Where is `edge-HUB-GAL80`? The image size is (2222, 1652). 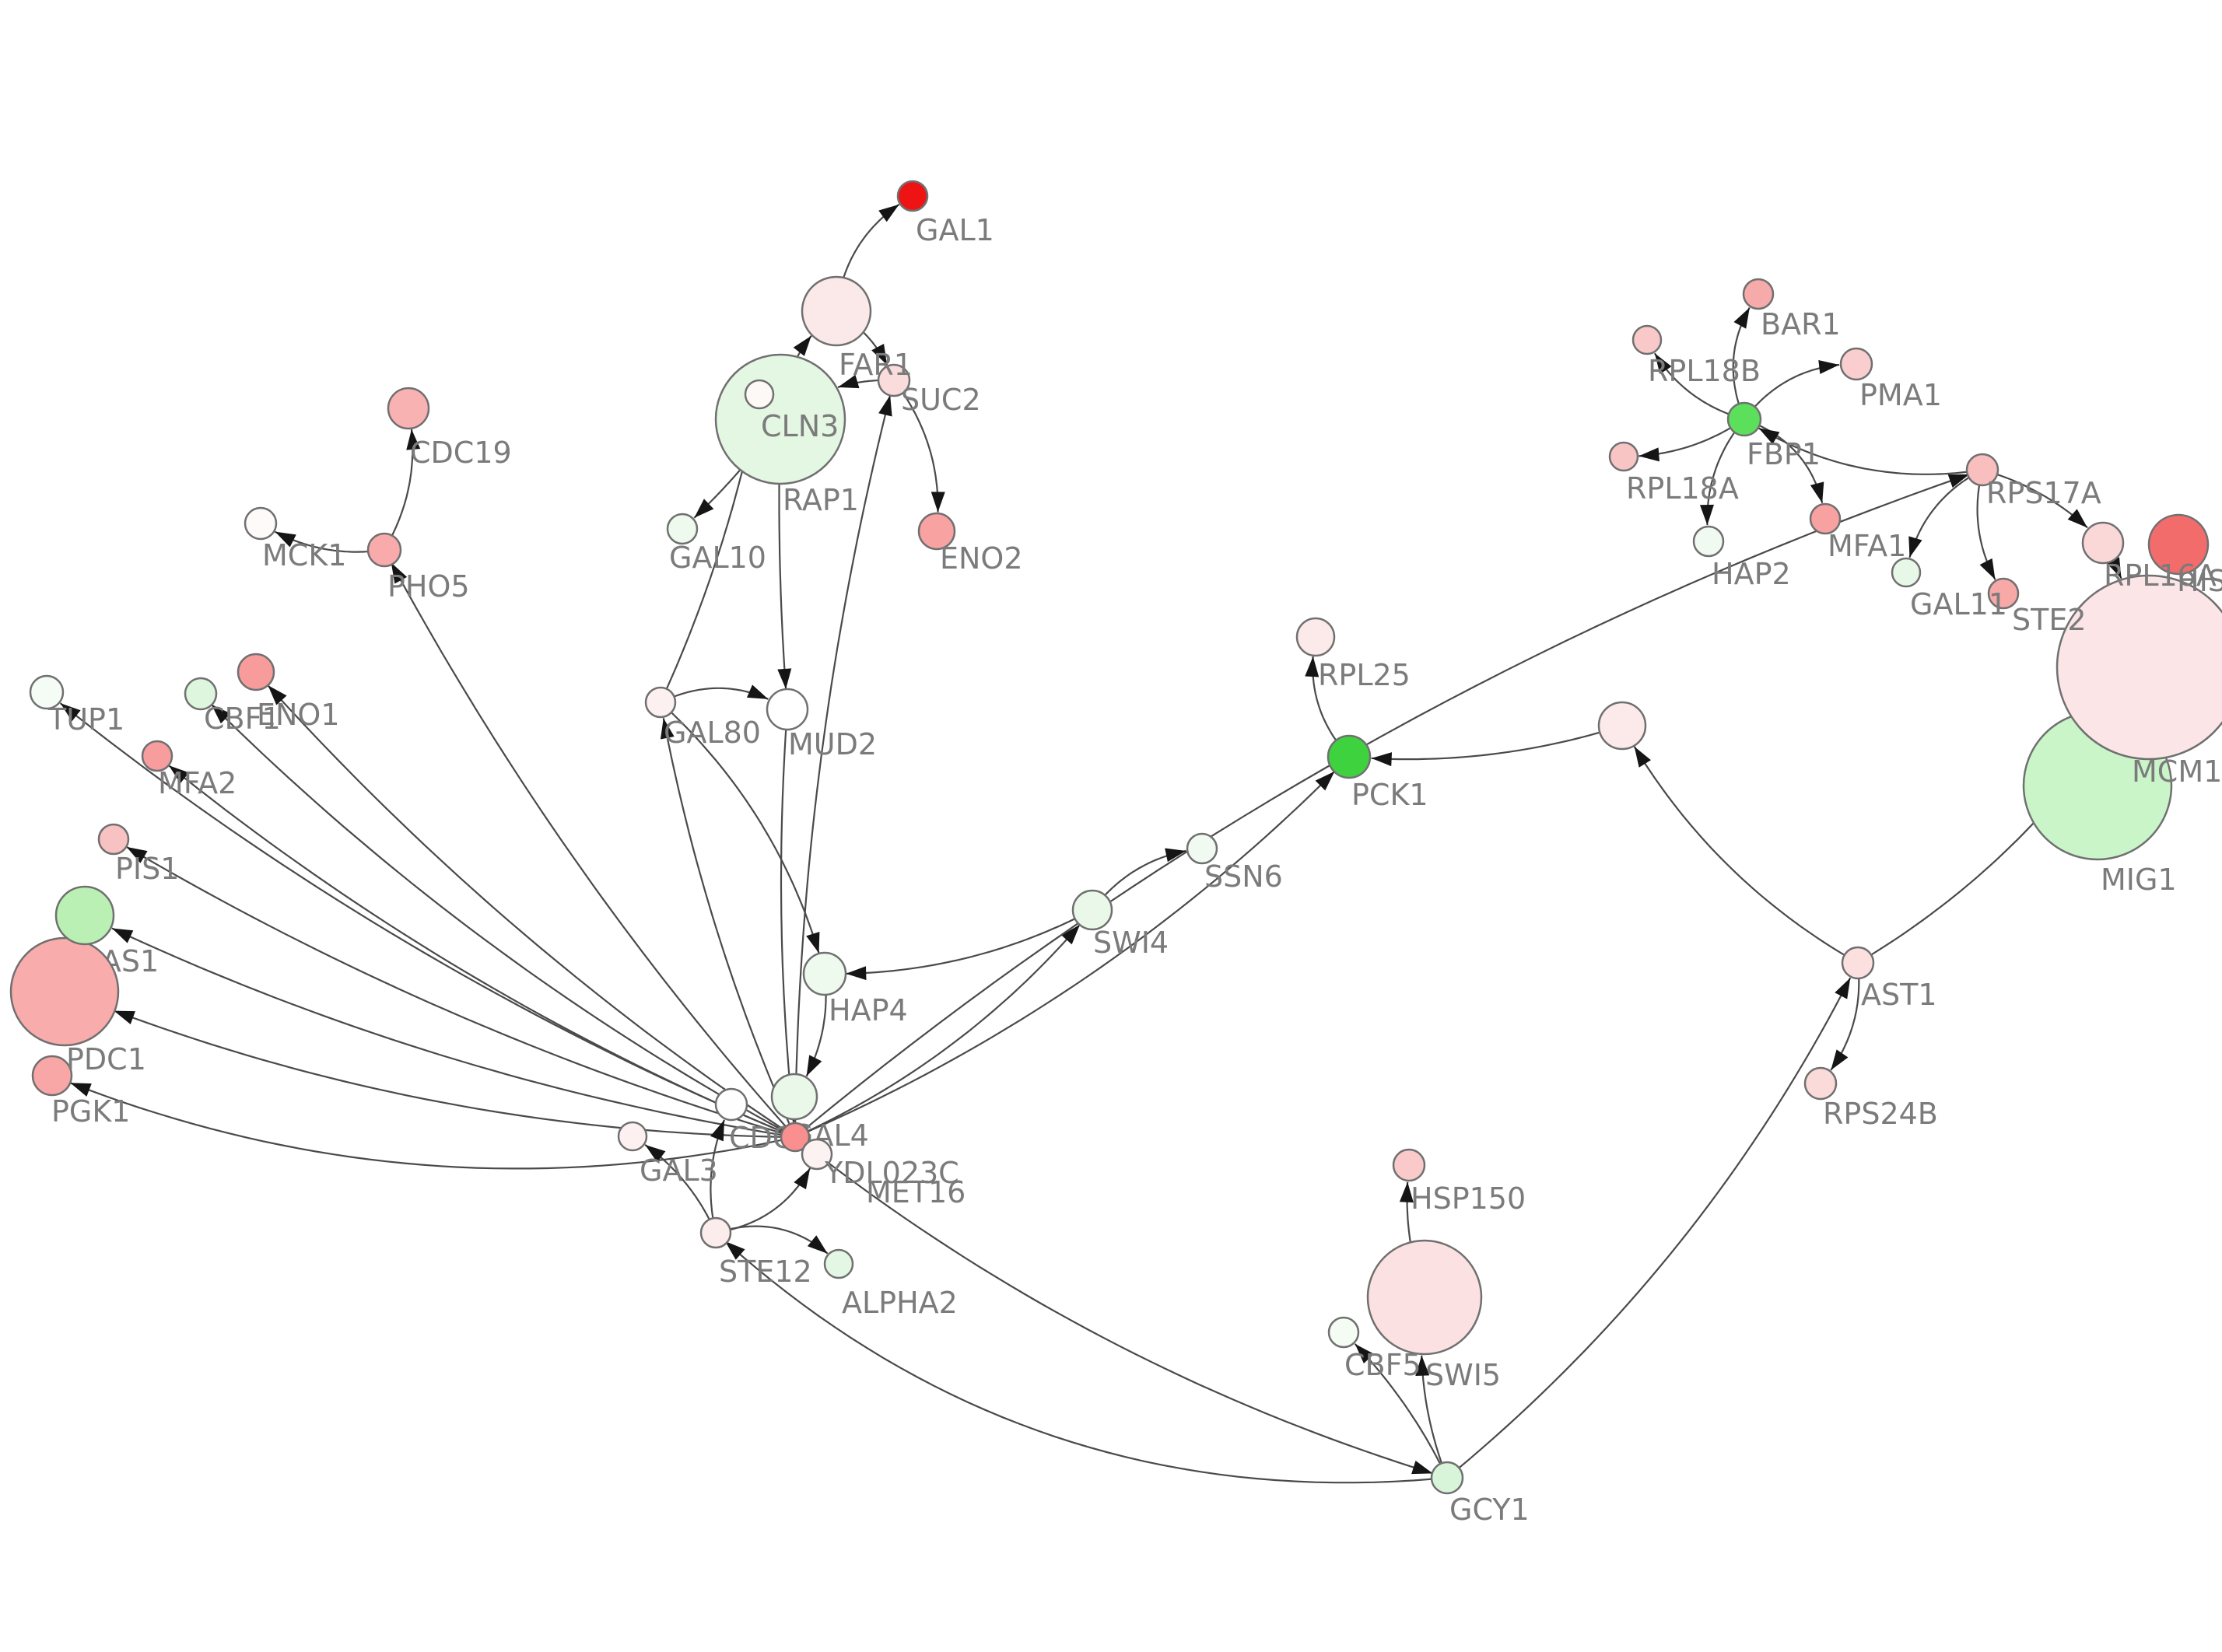
edge-HUB-GAL80 is located at coordinates (725, 922).